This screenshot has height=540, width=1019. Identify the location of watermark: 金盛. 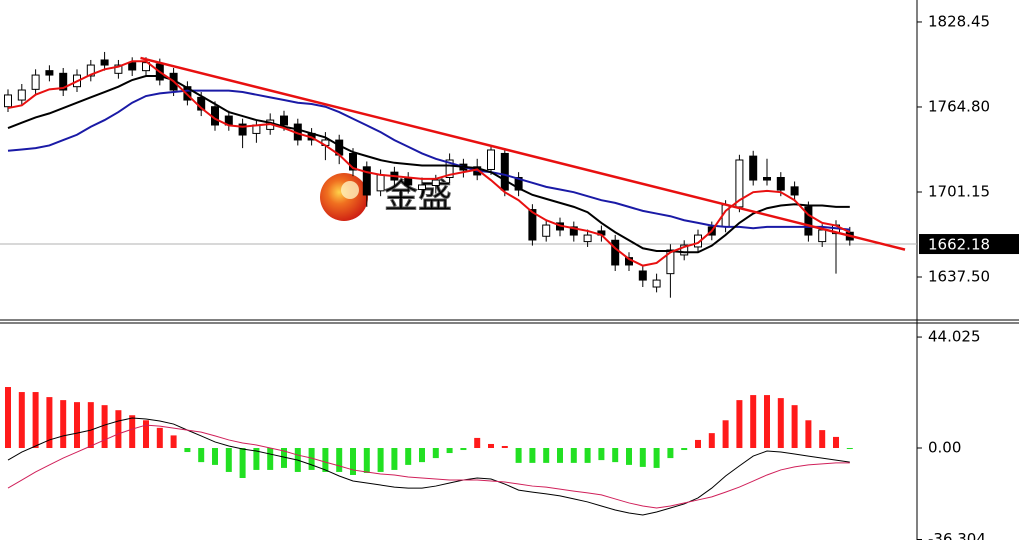
(386, 197).